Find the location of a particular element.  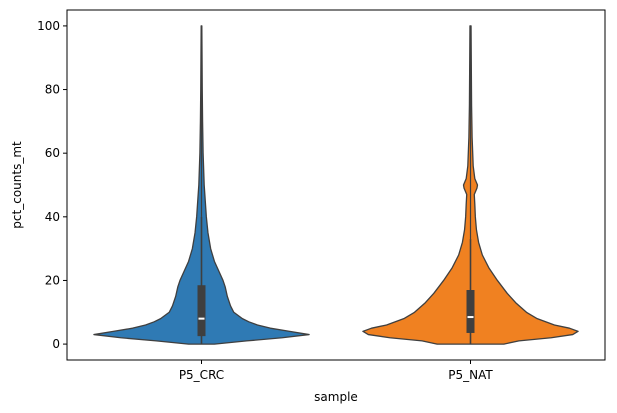

iqr-box-P5_CRC is located at coordinates (201, 311).